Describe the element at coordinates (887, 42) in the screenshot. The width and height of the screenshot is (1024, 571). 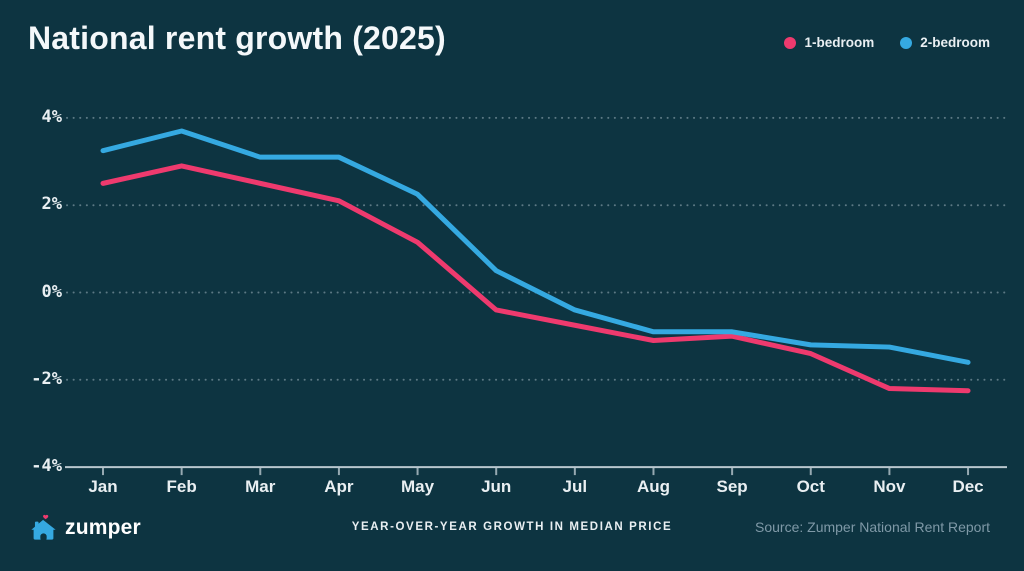
I see `legend: 1-bedroom 2-bedroom` at that location.